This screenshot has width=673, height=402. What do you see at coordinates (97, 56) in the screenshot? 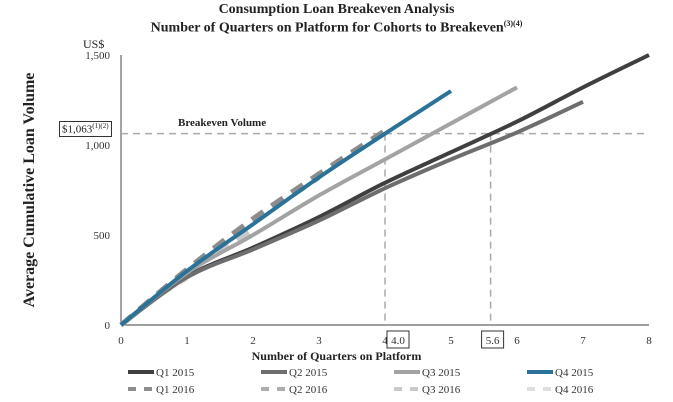
I see `y-tick-label: 1,500` at bounding box center [97, 56].